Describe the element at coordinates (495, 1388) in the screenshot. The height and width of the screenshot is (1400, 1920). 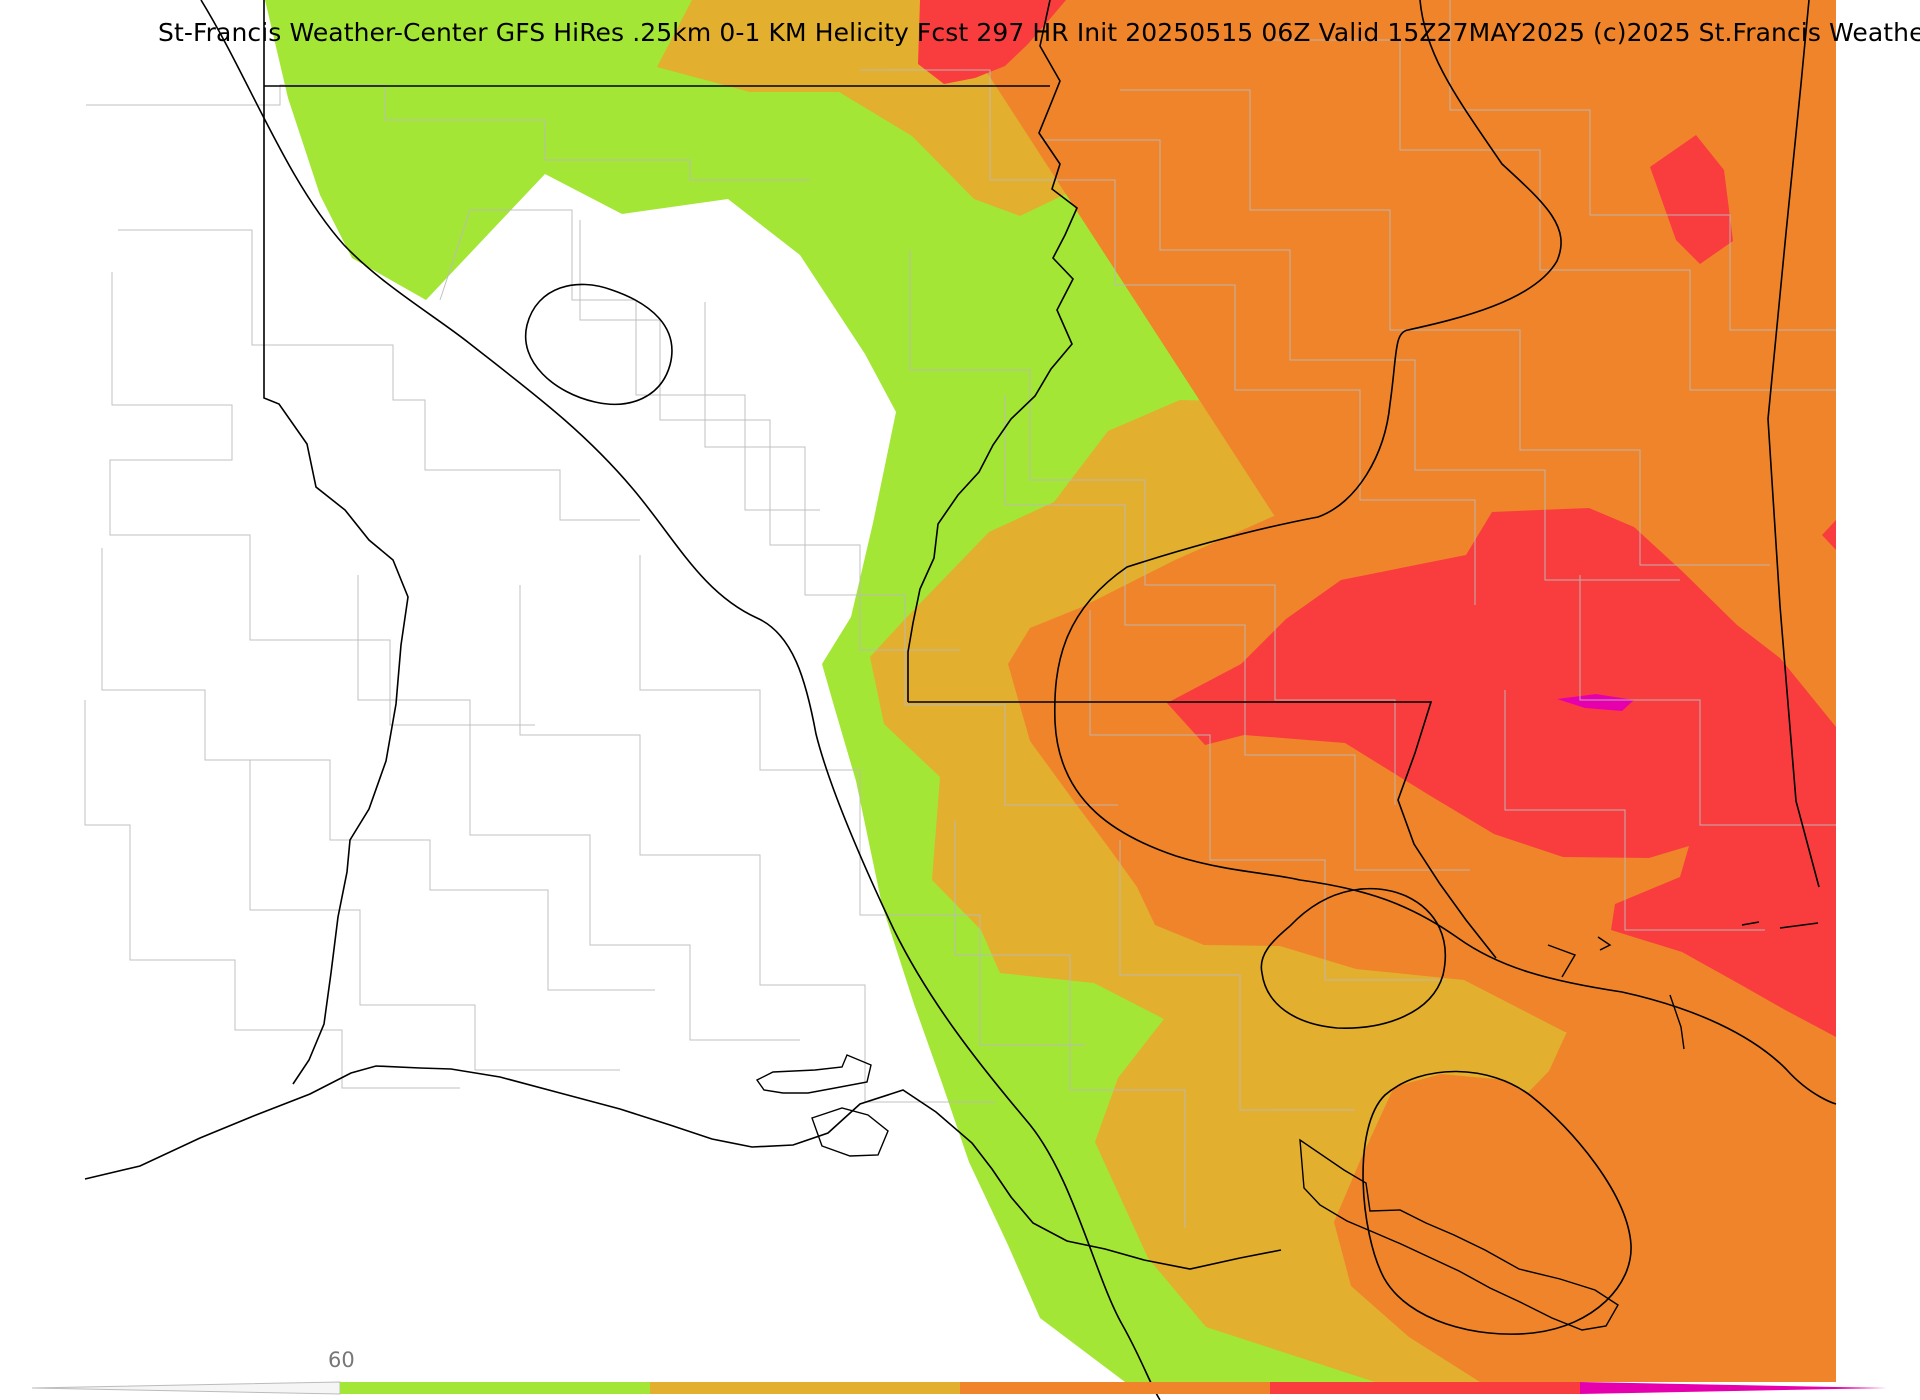
I see `legend-lime-segment` at that location.